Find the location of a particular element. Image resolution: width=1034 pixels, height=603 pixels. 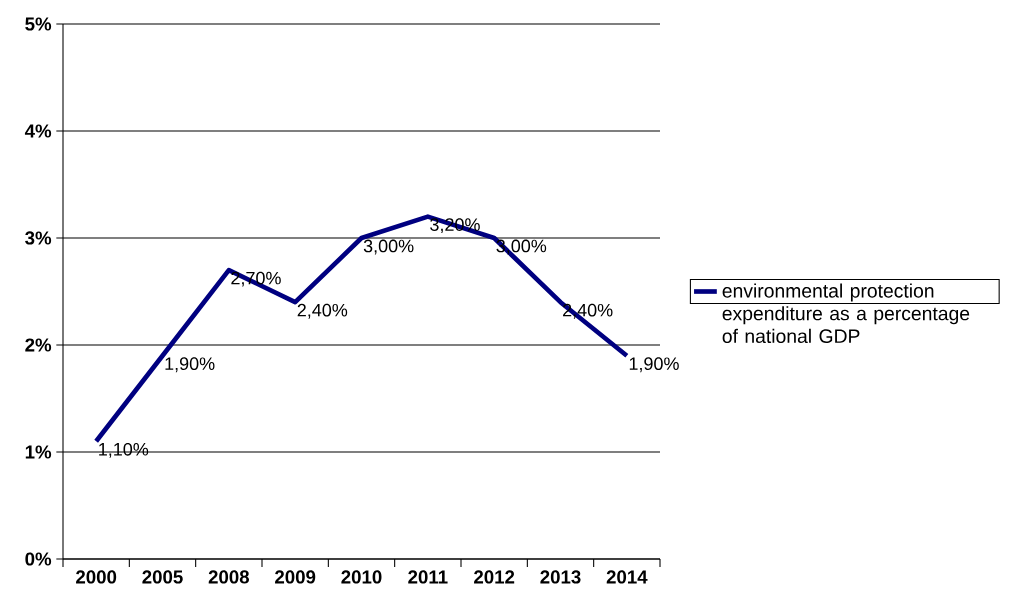

x-tick-label: 2005 is located at coordinates (162, 577).